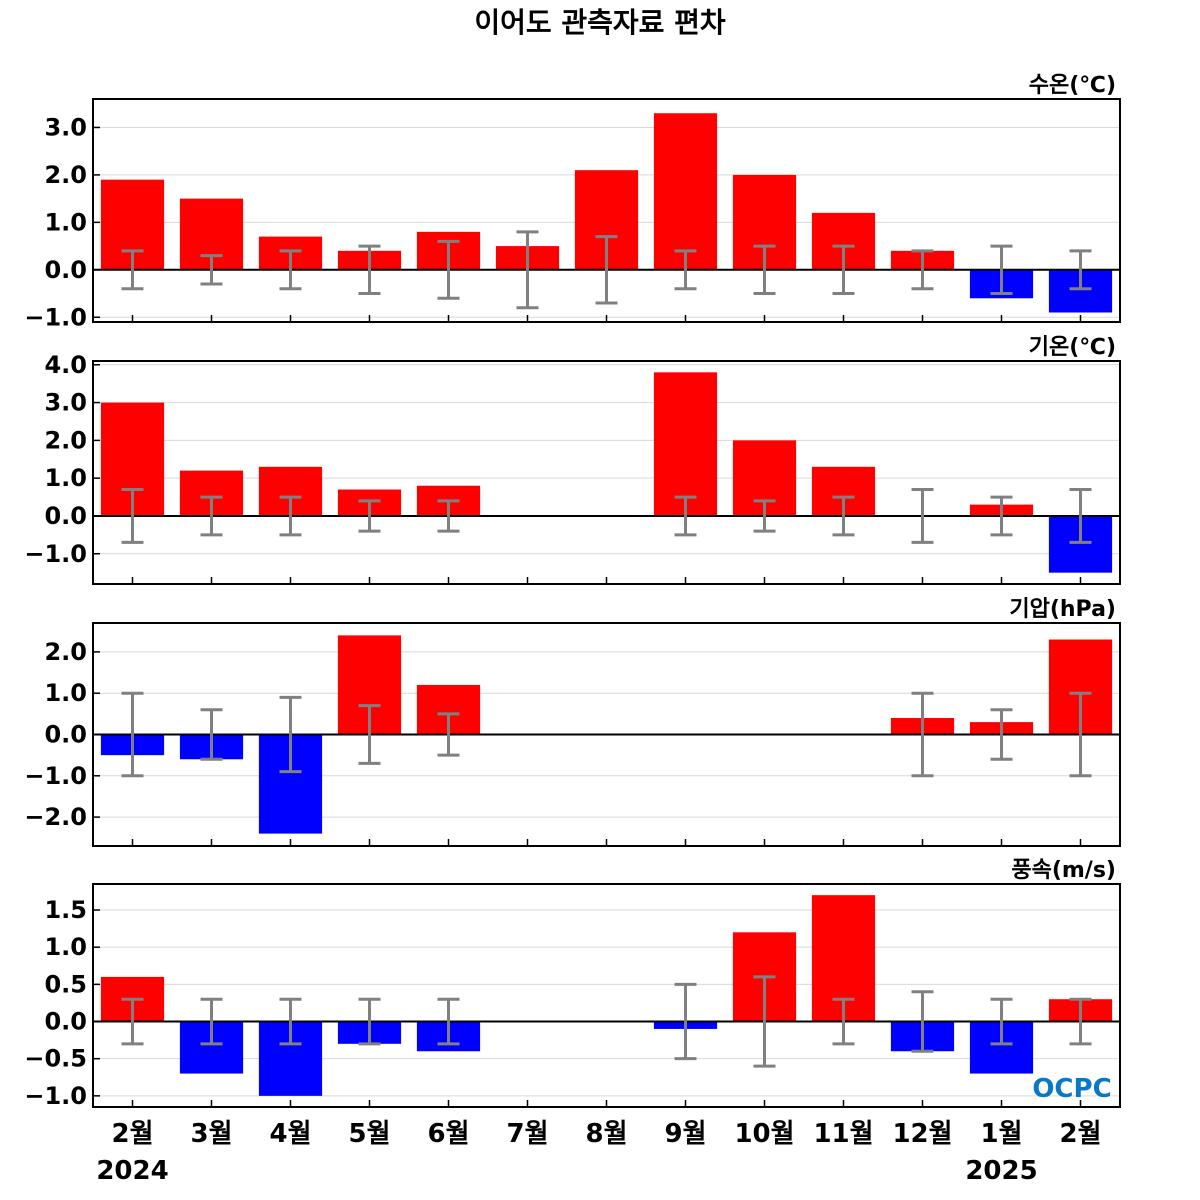 The width and height of the screenshot is (1200, 1200). Describe the element at coordinates (211, 1134) in the screenshot. I see `x-tick-label: 3월` at that location.